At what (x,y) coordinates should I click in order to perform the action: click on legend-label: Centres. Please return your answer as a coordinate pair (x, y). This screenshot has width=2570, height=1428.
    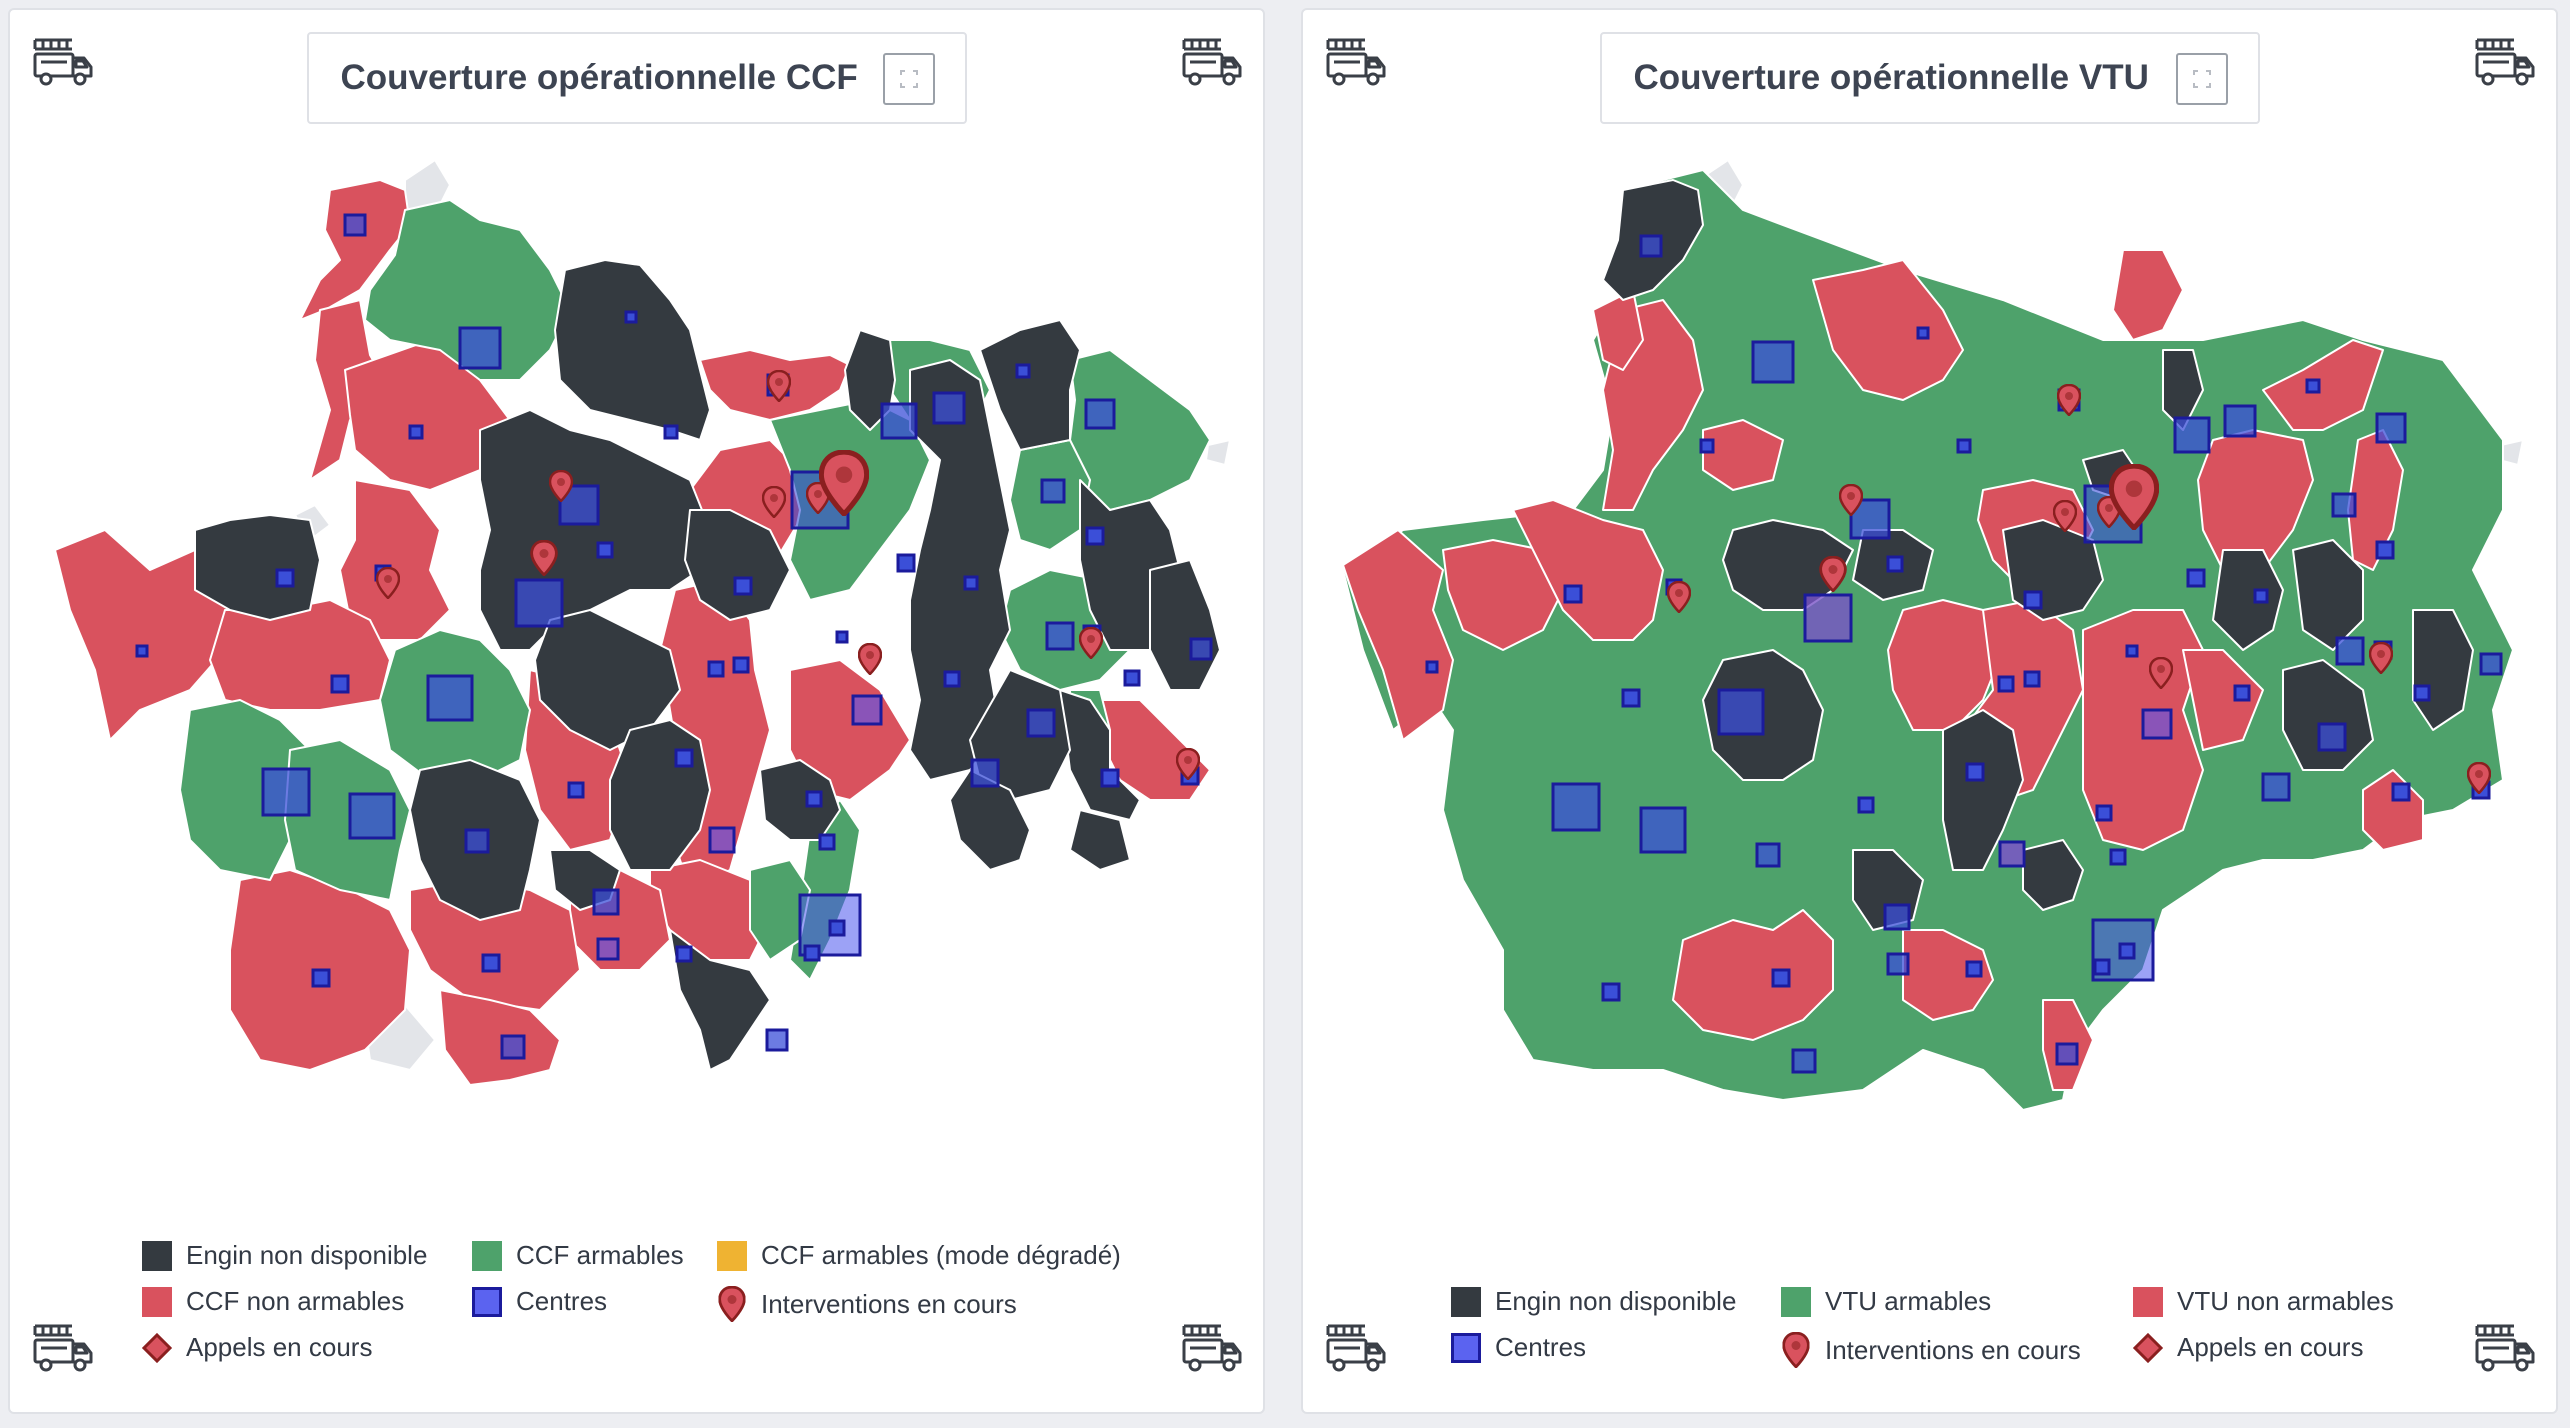
    Looking at the image, I should click on (1541, 1347).